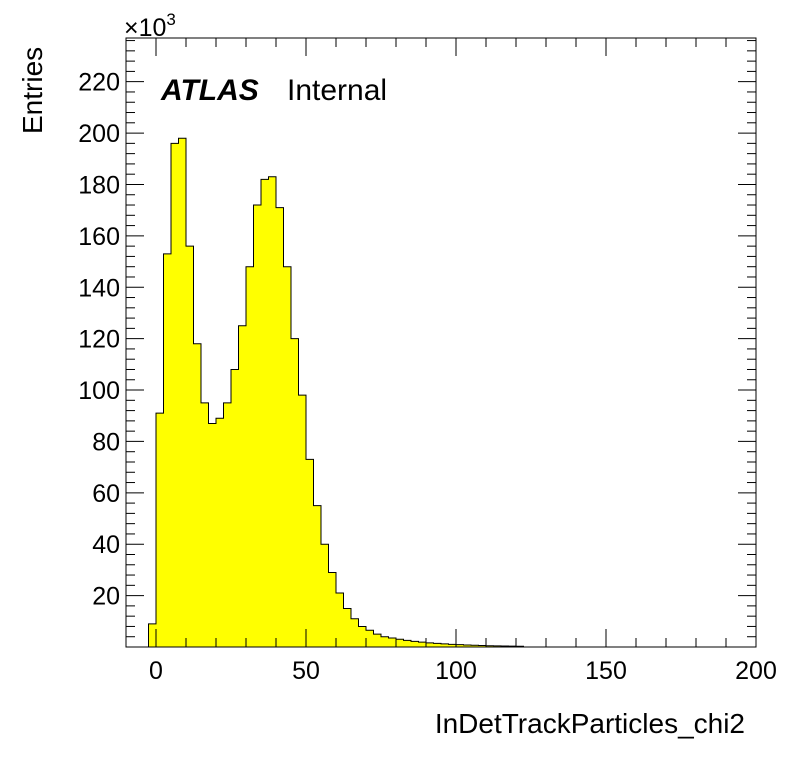  Describe the element at coordinates (156, 671) in the screenshot. I see `x-tick-label: 0` at that location.